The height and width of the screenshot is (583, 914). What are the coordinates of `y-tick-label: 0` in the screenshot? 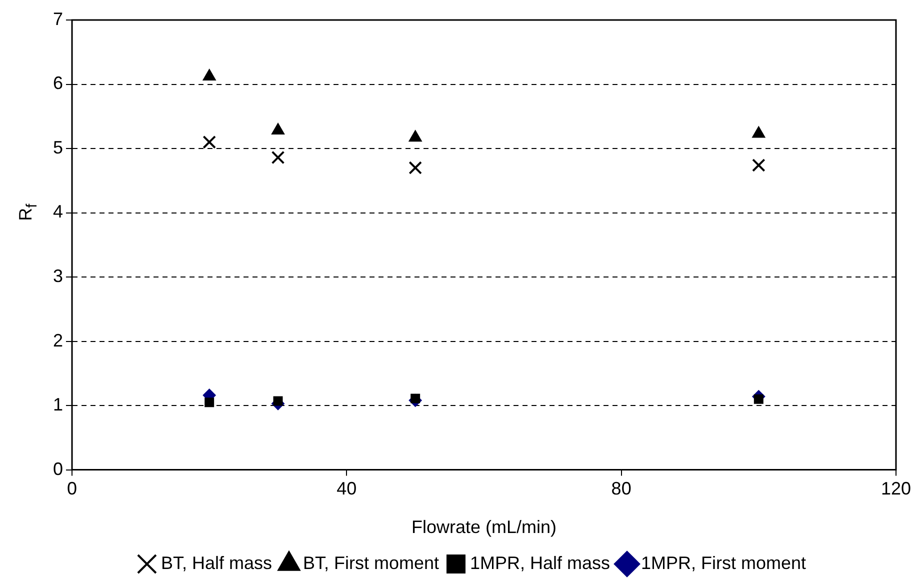 It's located at (58, 468).